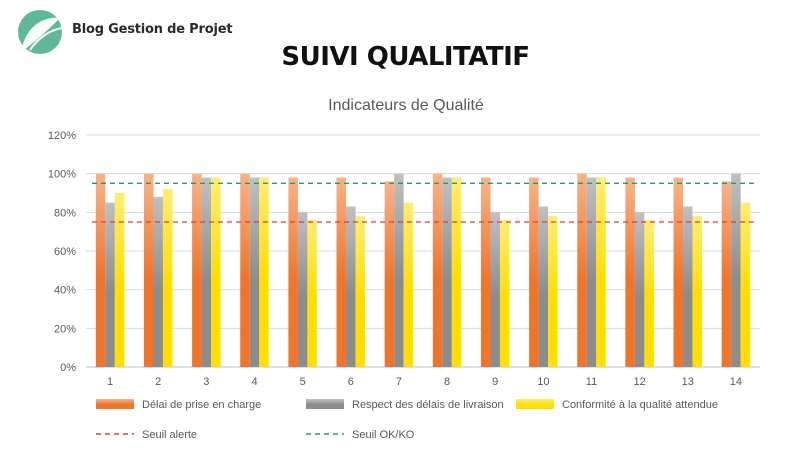 This screenshot has height=456, width=811. What do you see at coordinates (201, 405) in the screenshot?
I see `legend-label: Délai de prise en charge` at bounding box center [201, 405].